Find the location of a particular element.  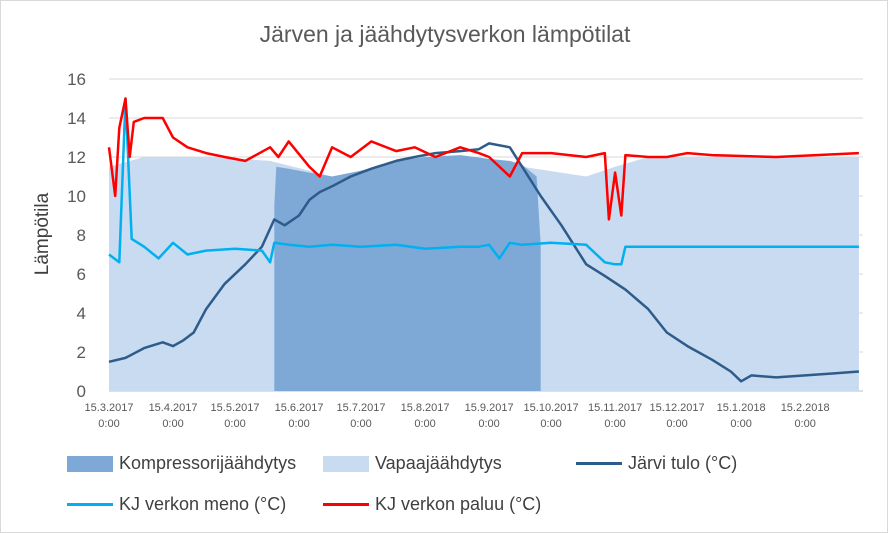

legend-item-meno: KJ verkon meno (°C) is located at coordinates (176, 504).